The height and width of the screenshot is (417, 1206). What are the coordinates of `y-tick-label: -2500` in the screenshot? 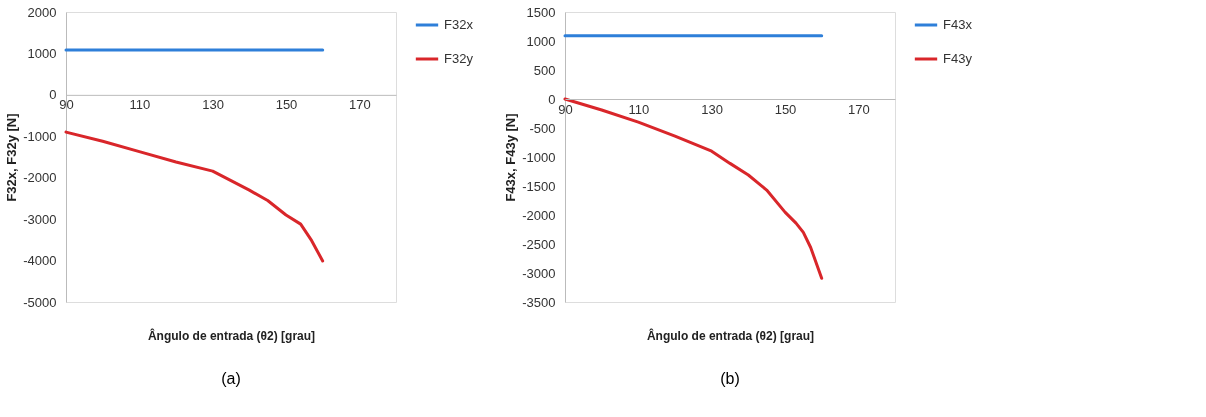 It's located at (539, 244).